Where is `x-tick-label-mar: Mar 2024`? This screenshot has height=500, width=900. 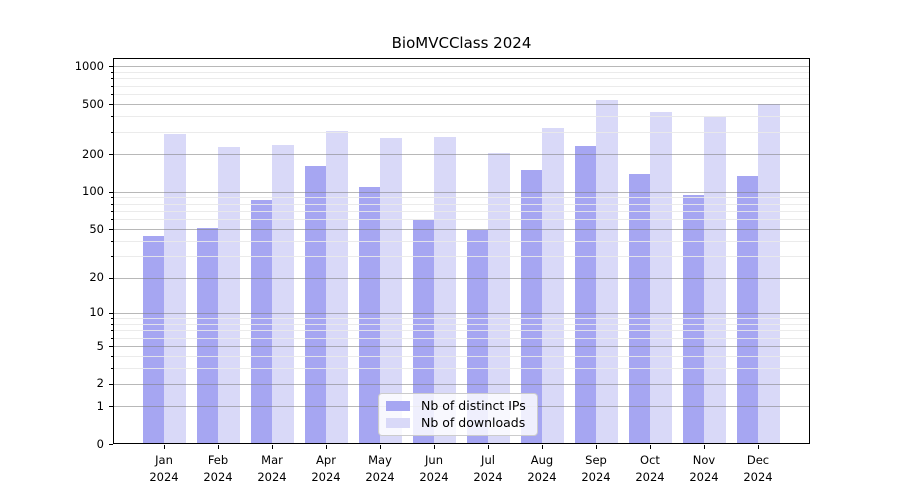 x-tick-label-mar: Mar 2024 is located at coordinates (272, 468).